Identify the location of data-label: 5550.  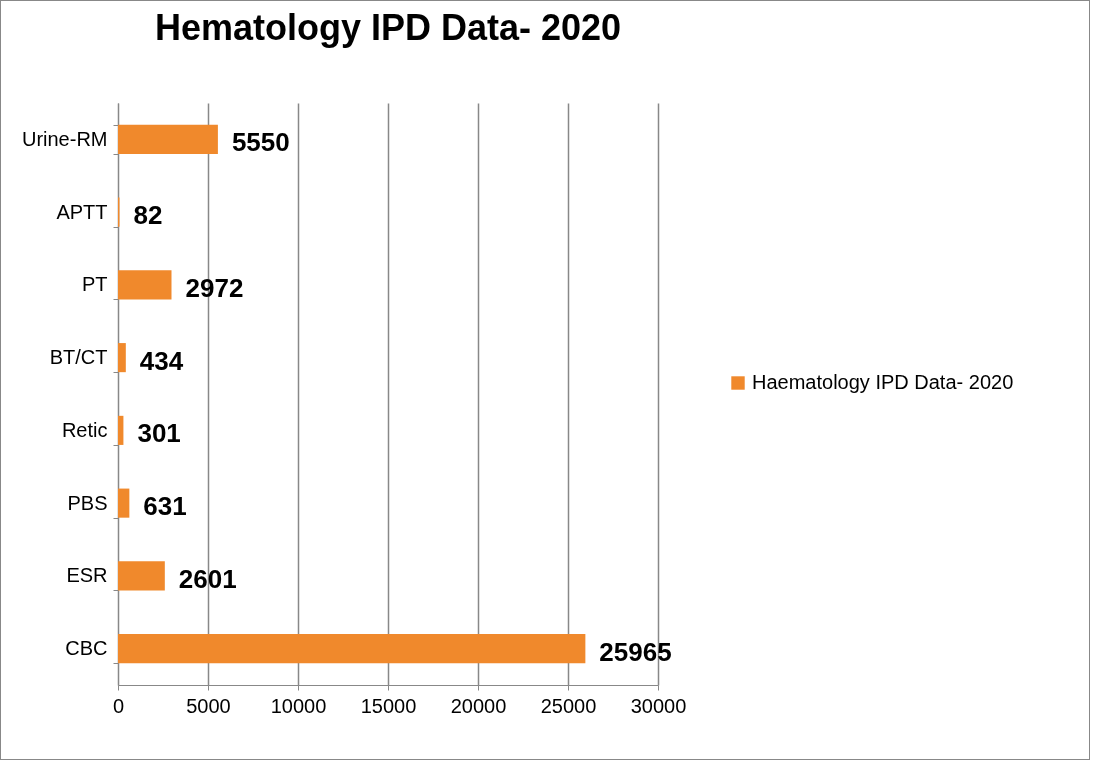
(260, 142).